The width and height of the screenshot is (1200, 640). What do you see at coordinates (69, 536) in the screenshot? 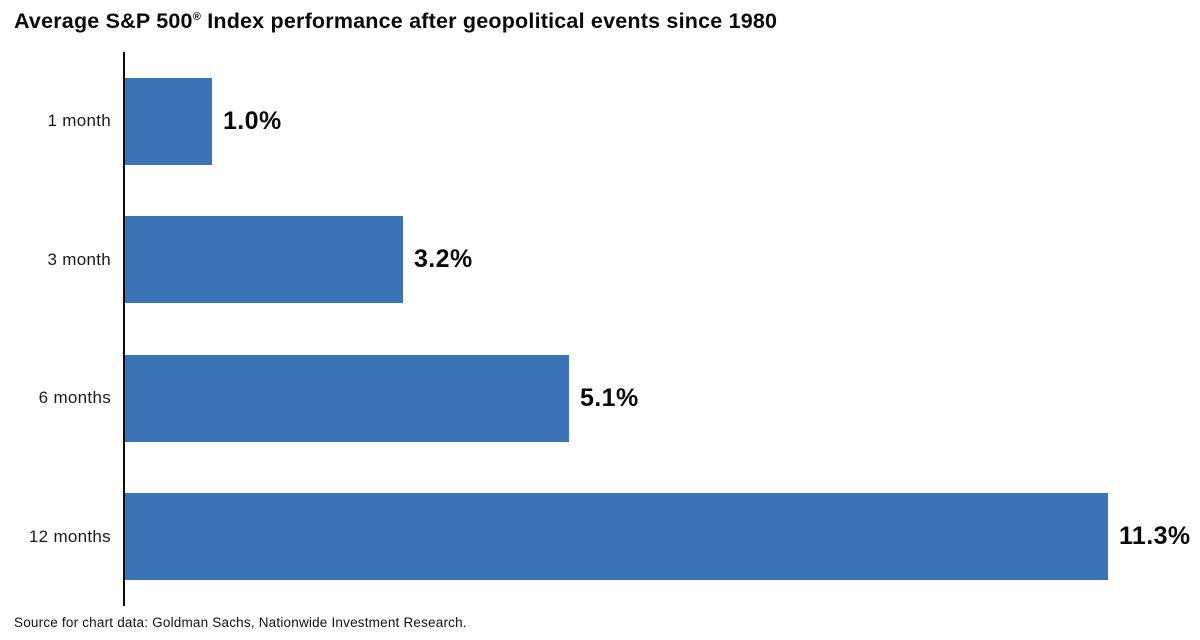
I see `category-label: 12 months` at bounding box center [69, 536].